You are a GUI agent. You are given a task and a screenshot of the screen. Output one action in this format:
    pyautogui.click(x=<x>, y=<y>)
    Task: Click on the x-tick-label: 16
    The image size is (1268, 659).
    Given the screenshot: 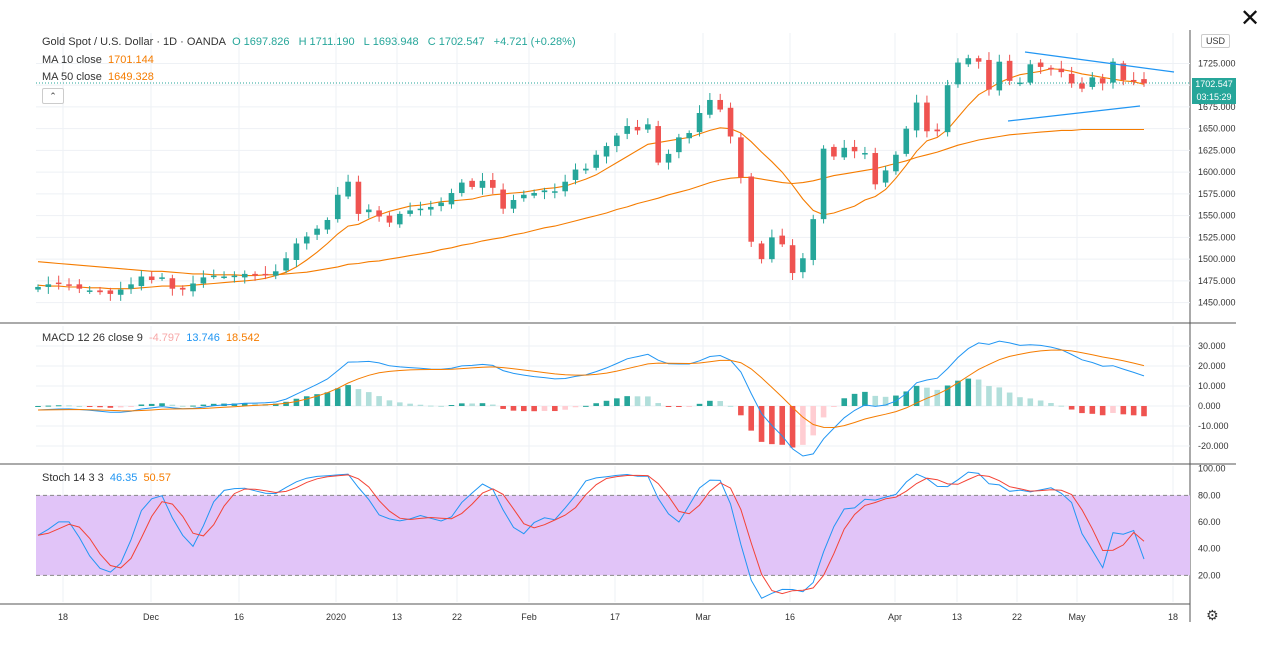 What is the action you would take?
    pyautogui.click(x=239, y=617)
    